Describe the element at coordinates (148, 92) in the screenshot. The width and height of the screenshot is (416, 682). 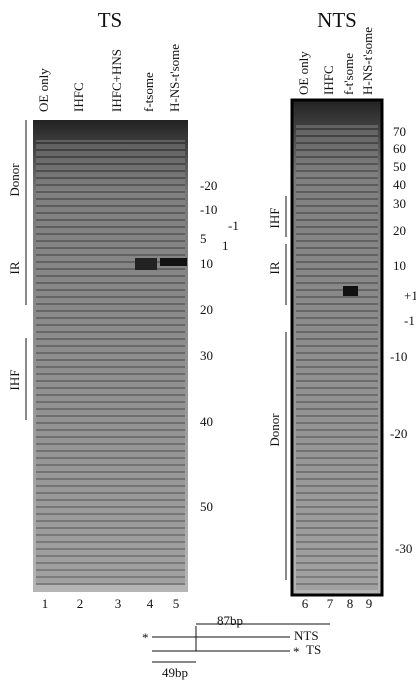
I see `lane-label: f-tsome` at that location.